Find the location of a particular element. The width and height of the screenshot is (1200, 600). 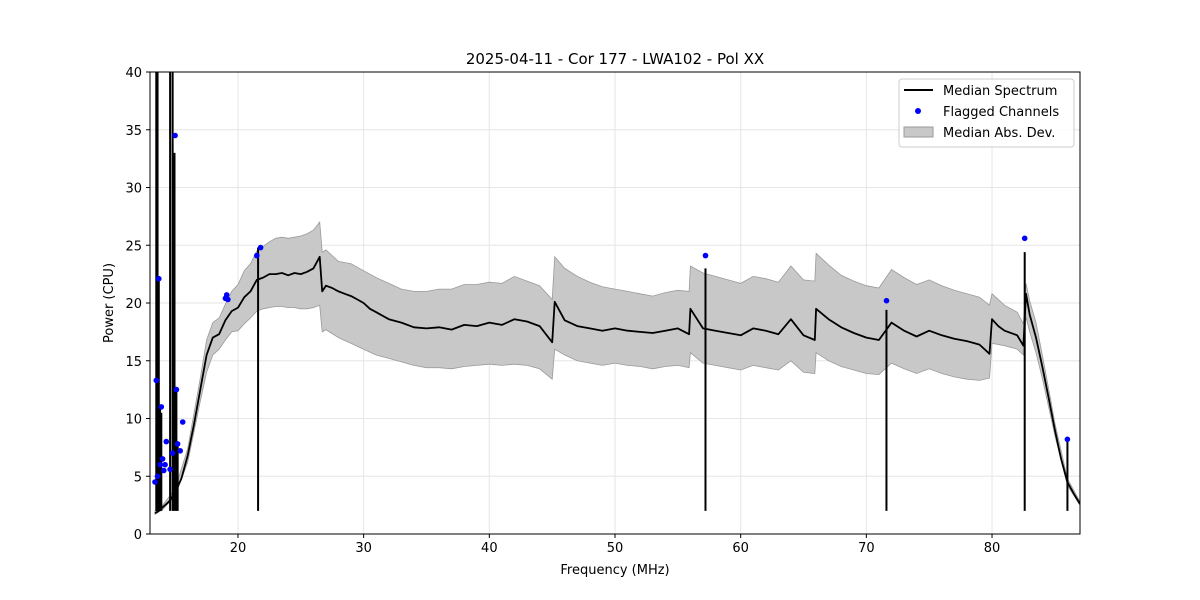

legend-frame is located at coordinates (986, 113).